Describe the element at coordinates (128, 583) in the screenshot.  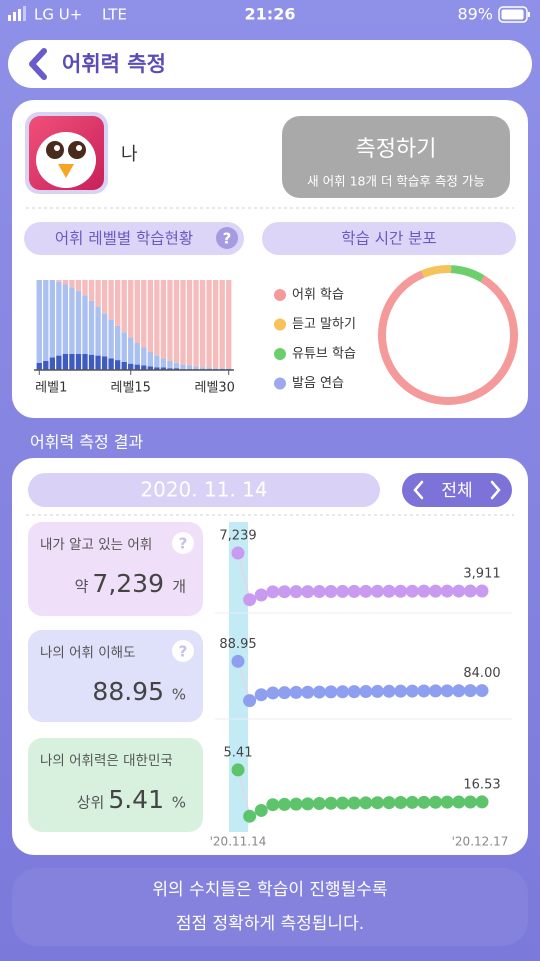
I see `metric-value: 7,239` at that location.